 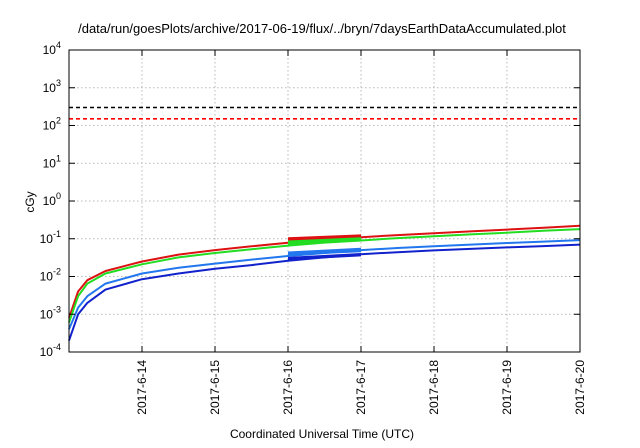 I want to click on y-tick-label: 10⁻¹, so click(x=50, y=237).